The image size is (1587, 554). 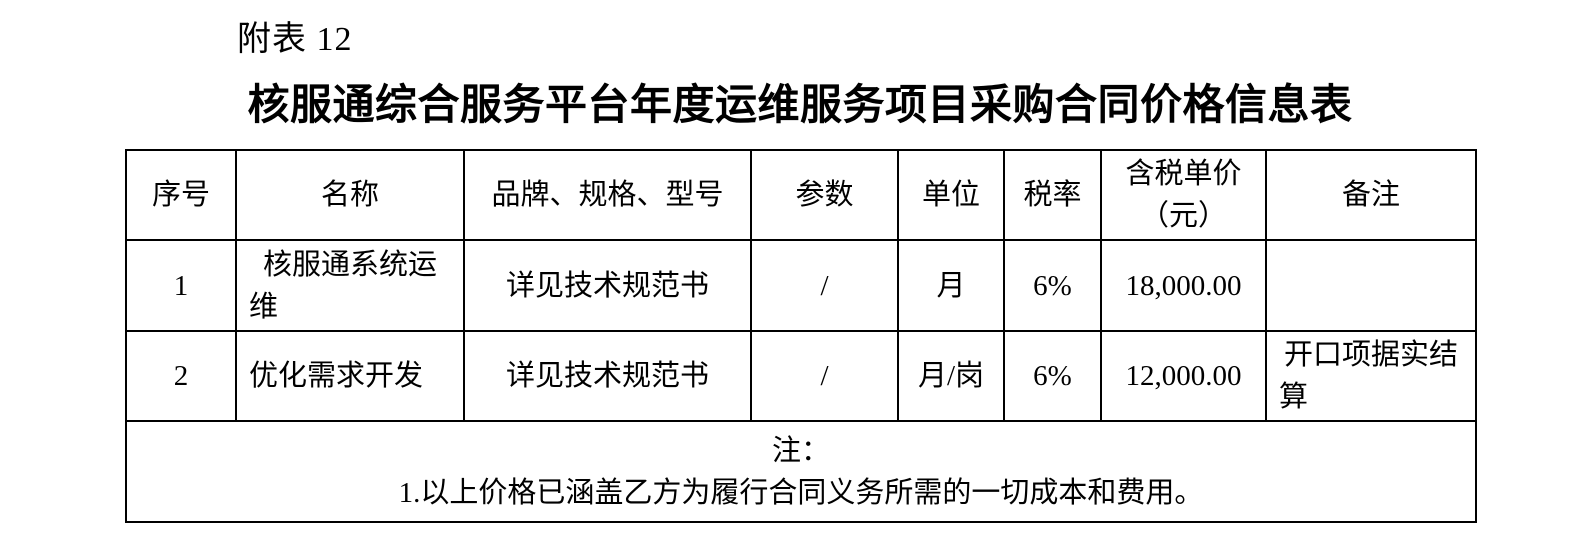 What do you see at coordinates (1183, 195) in the screenshot?
I see `col-header-price: 含税单价 （元）` at bounding box center [1183, 195].